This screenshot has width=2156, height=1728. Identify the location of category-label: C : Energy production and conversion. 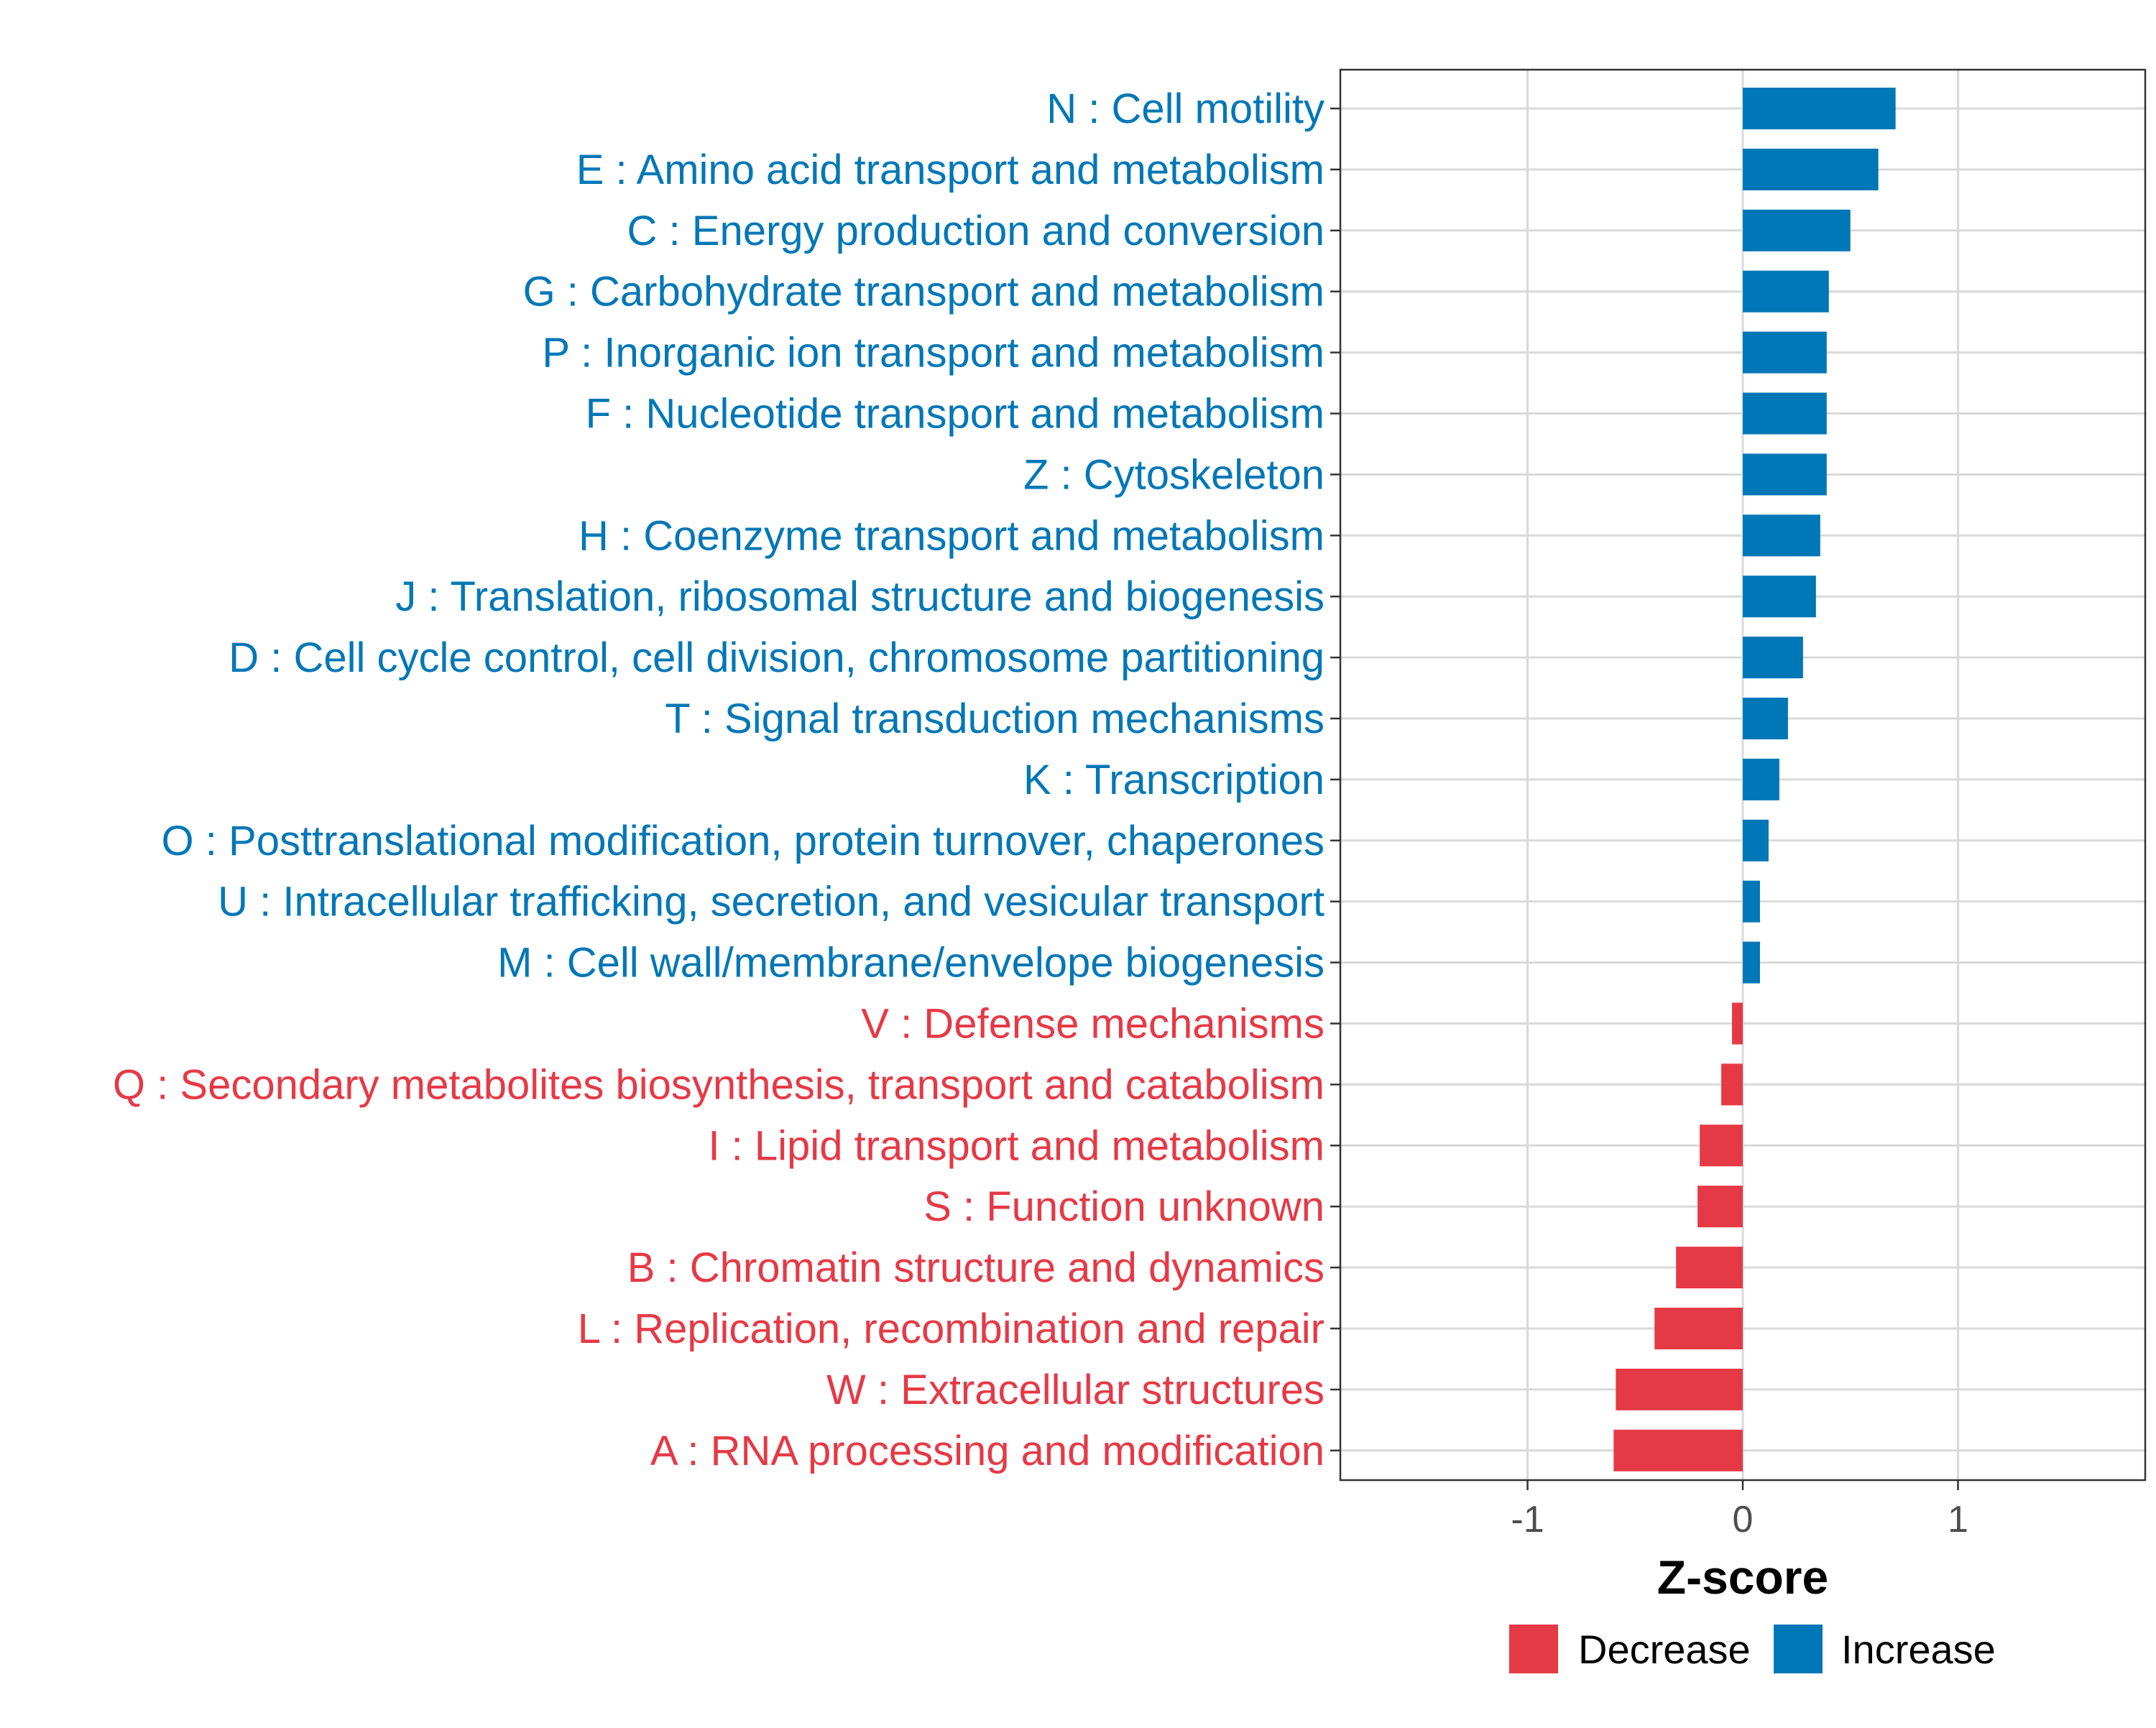
(976, 231).